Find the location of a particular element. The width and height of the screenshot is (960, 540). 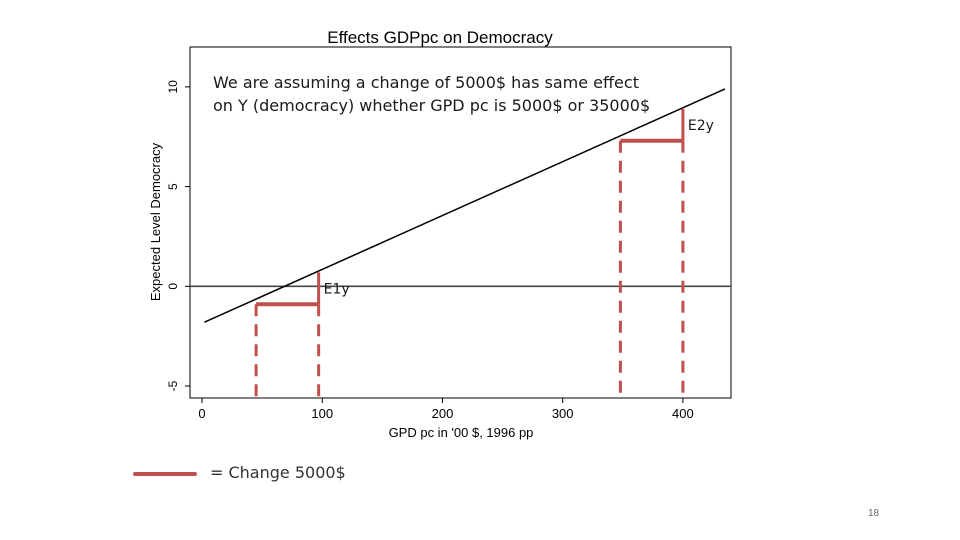

x-axis-label: GPD pc in '00 $, 1996 pp is located at coordinates (461, 432).